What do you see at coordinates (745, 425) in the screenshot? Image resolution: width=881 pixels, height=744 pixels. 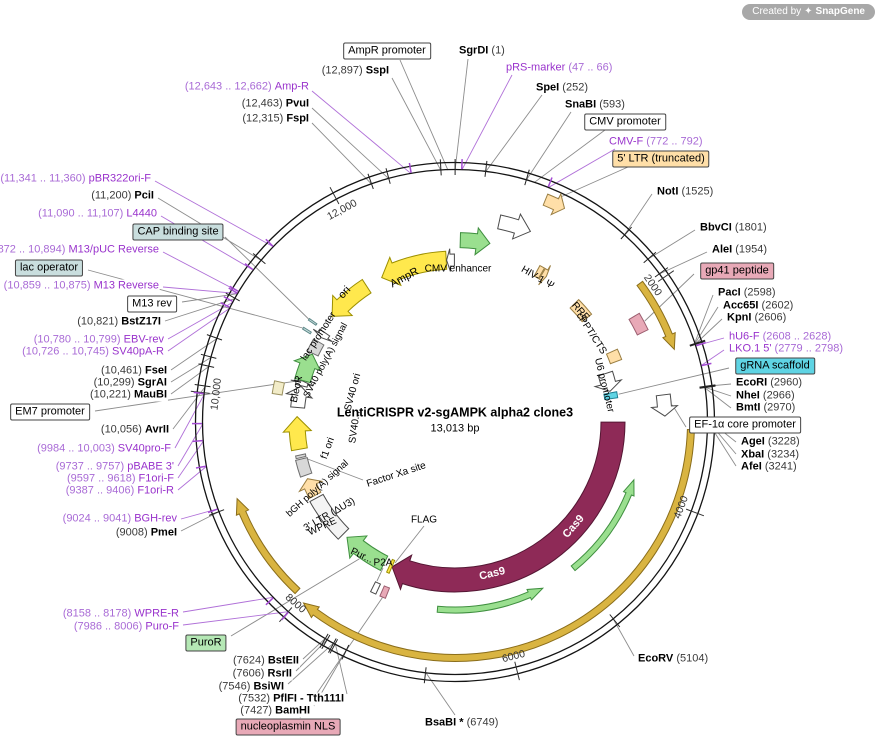 I see `feature-label-ef-1-core-promoter: EF-1α core promoter` at bounding box center [745, 425].